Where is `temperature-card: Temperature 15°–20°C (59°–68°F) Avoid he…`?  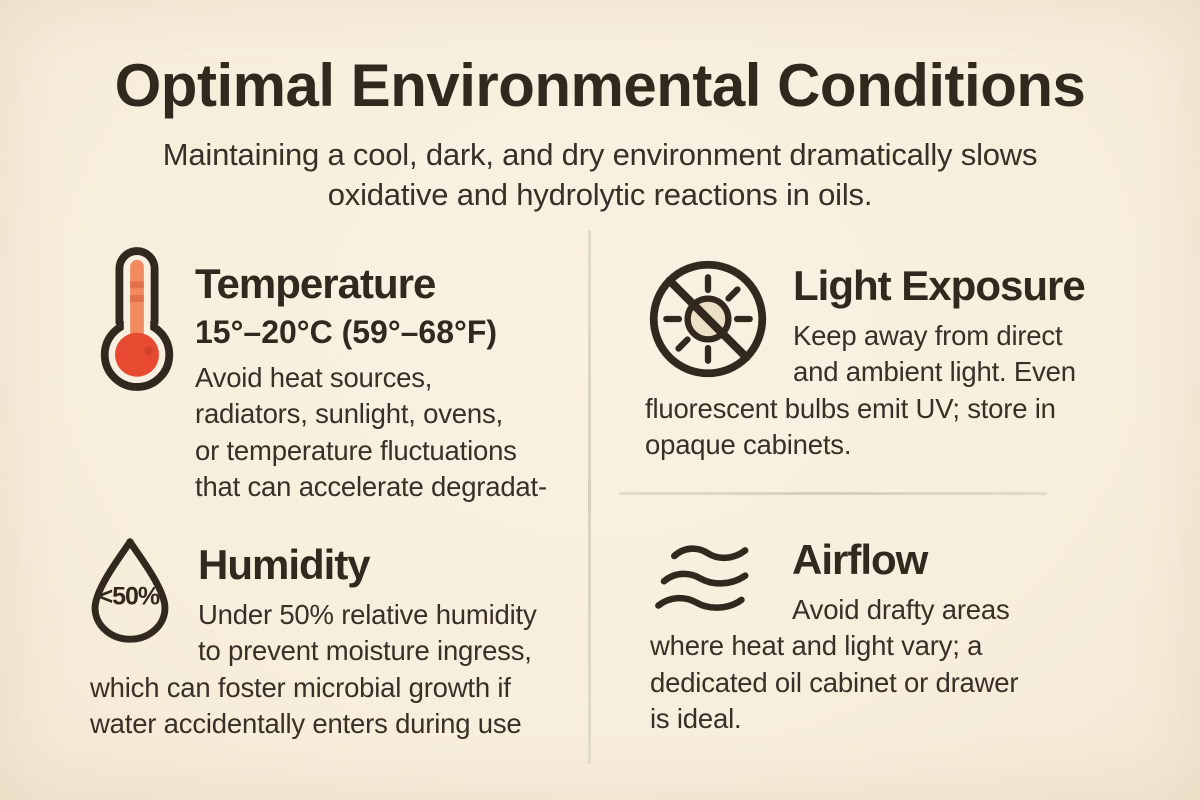
temperature-card: Temperature 15°–20°C (59°–68°F) Avoid he… is located at coordinates (333, 375).